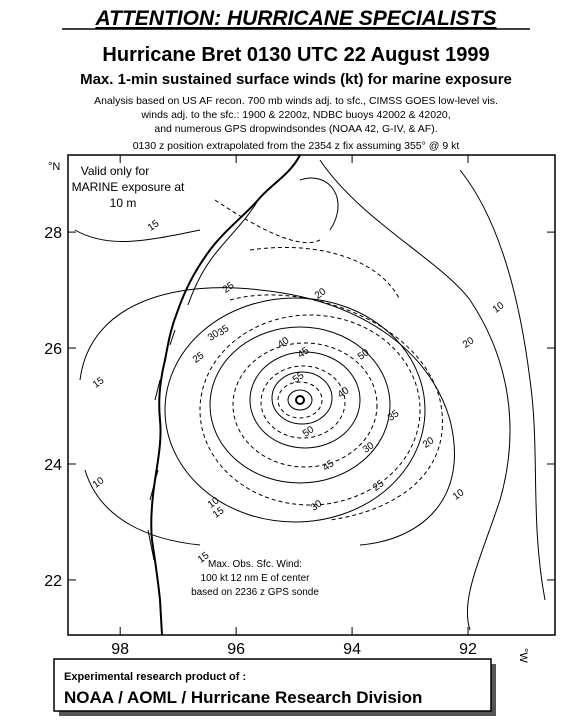  Describe the element at coordinates (255, 564) in the screenshot. I see `note-text: Max. Obs. Sfc. Wind:` at that location.